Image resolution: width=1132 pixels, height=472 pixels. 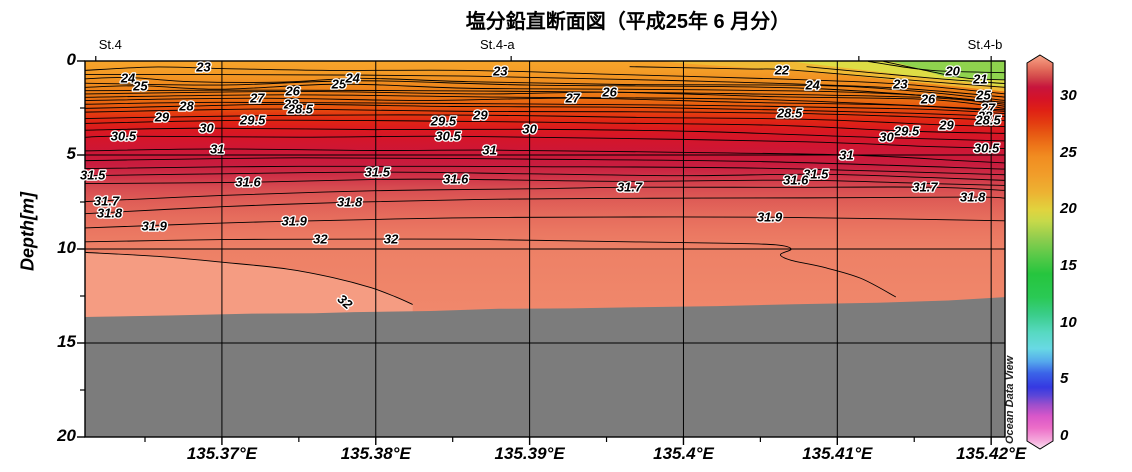 I want to click on station-label: St.4, so click(x=110, y=44).